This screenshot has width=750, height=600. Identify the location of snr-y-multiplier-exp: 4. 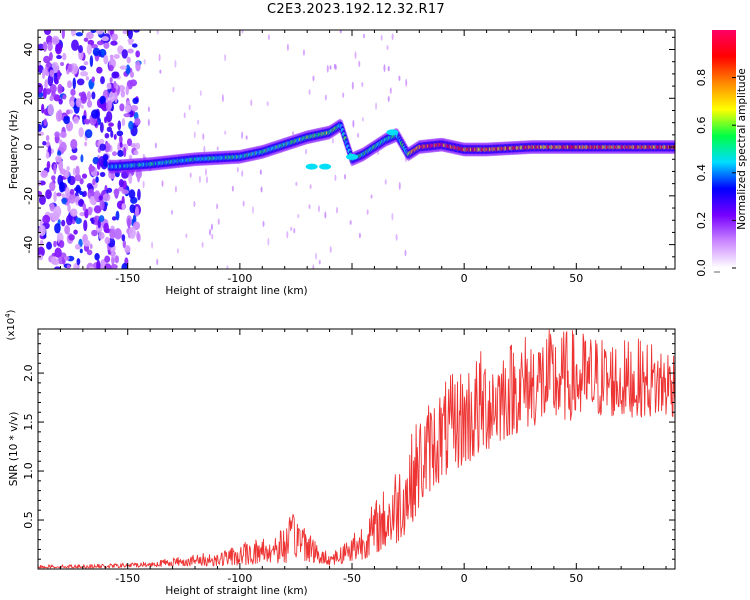
(8, 315).